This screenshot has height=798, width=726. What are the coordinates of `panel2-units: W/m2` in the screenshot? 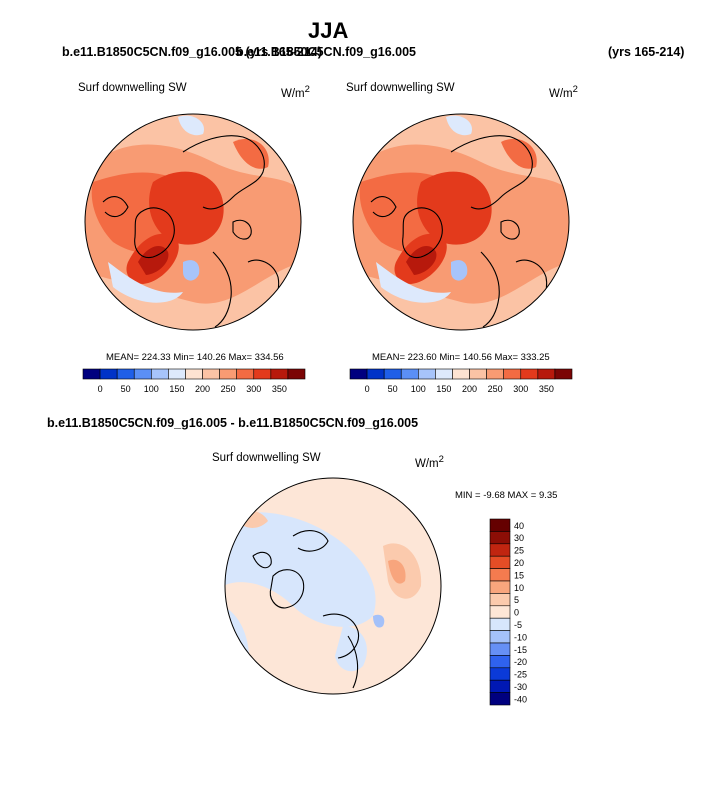 It's located at (563, 92).